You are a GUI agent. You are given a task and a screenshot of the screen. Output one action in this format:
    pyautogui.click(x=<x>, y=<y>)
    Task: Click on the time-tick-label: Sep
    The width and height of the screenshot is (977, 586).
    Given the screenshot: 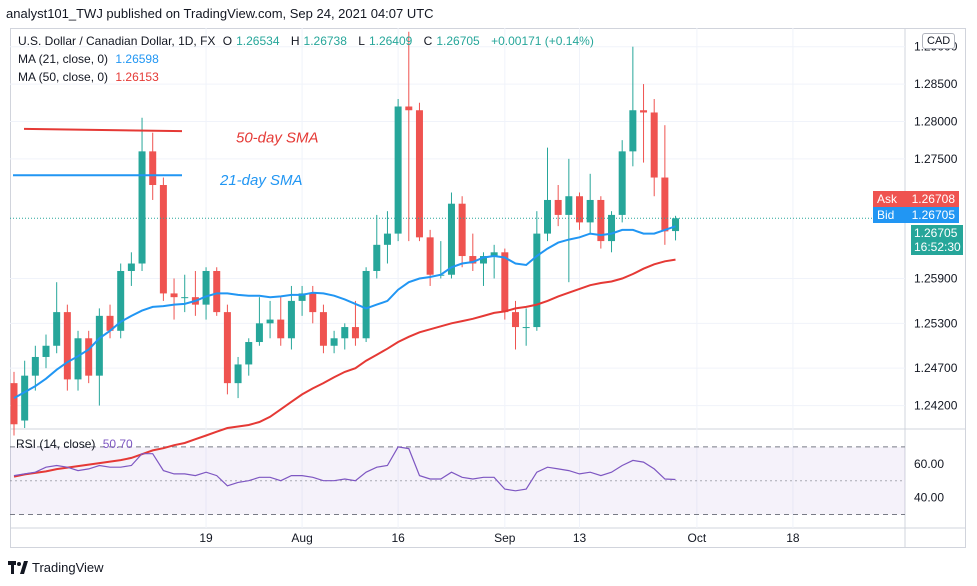 What is the action you would take?
    pyautogui.click(x=505, y=538)
    